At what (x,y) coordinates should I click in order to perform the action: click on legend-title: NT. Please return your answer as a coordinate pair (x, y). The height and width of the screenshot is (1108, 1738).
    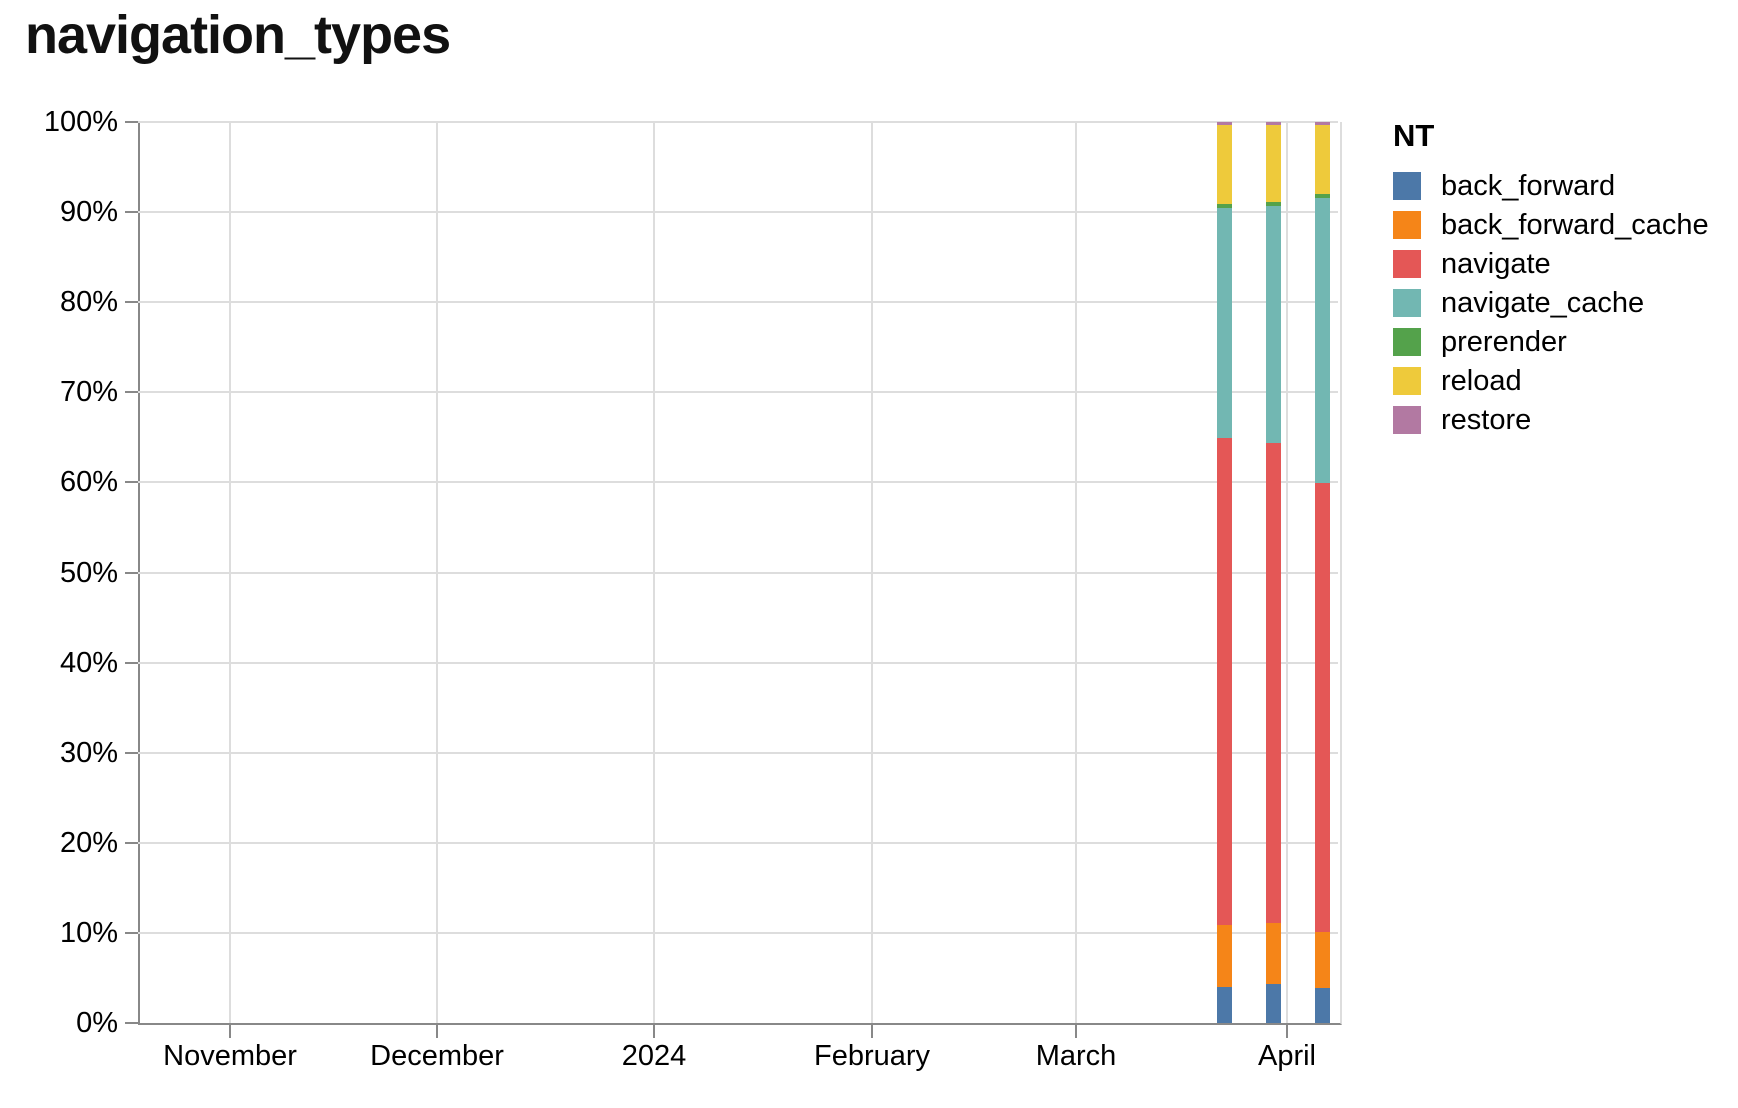
    Looking at the image, I should click on (1414, 135).